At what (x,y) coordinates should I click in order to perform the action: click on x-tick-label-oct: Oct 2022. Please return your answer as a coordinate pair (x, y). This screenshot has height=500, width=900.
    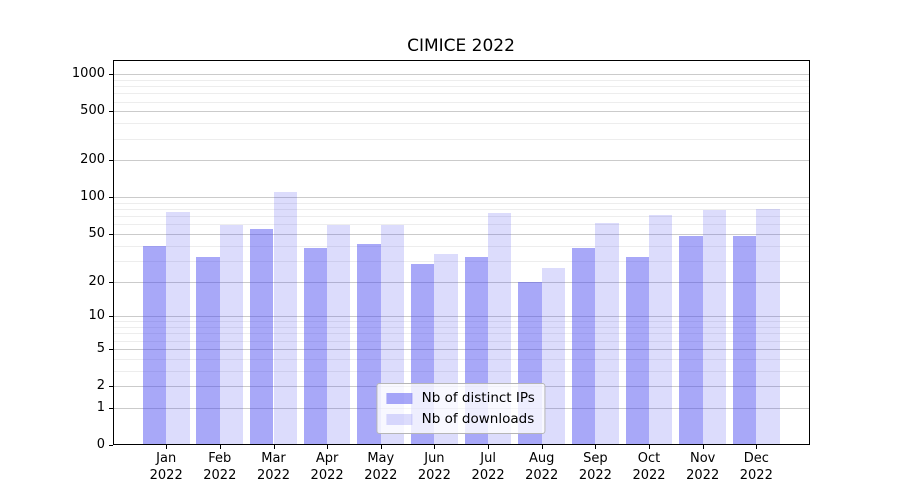
    Looking at the image, I should click on (649, 467).